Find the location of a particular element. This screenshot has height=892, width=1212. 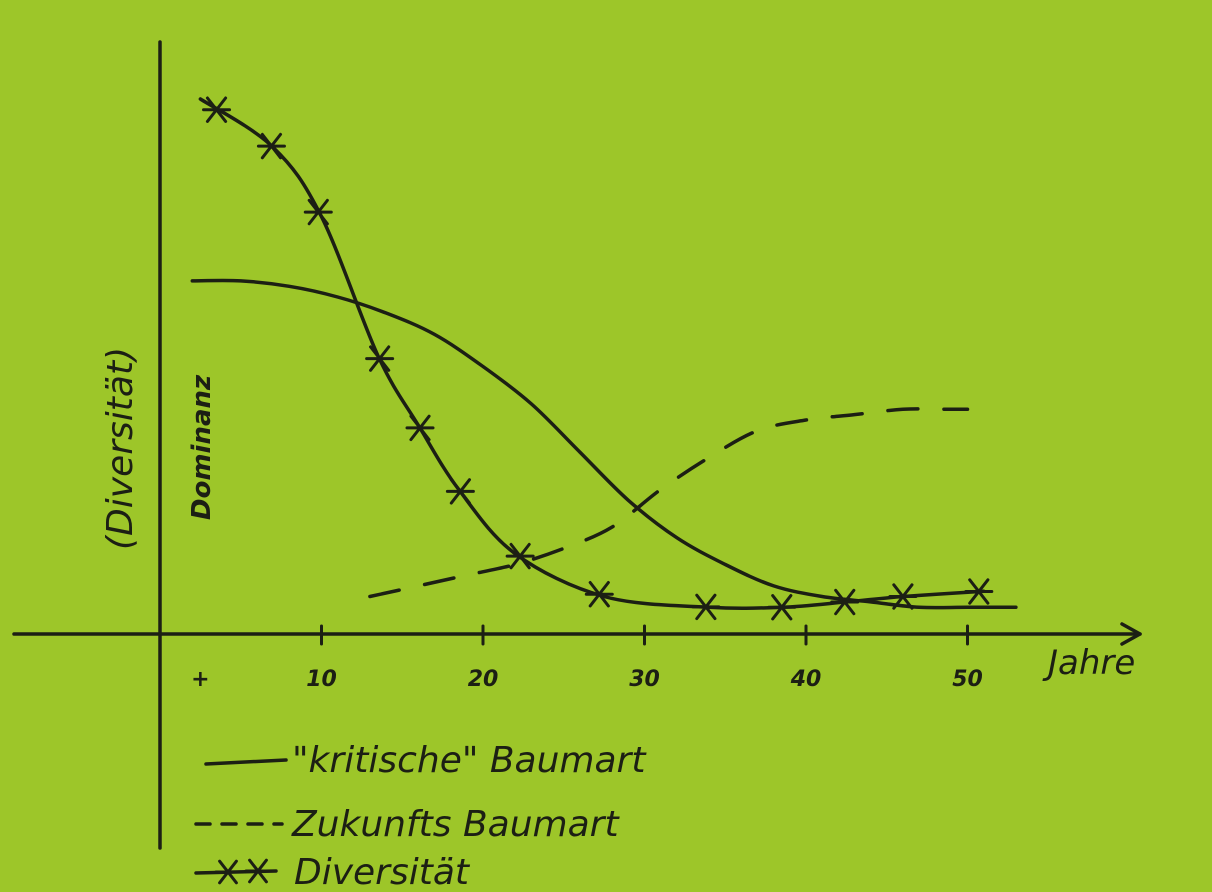

x-ticks: +10 20 30 40 50 is located at coordinates (587, 658).